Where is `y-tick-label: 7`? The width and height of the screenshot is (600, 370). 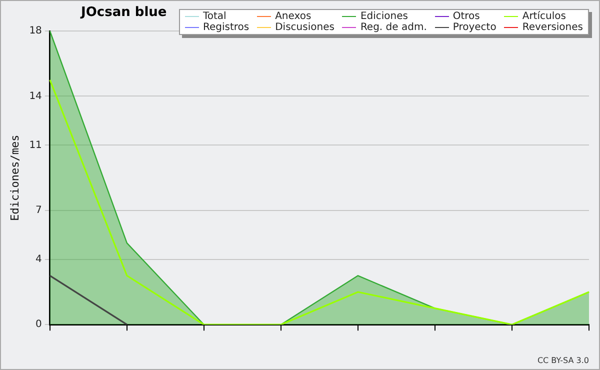
y-tick-label: 7 is located at coordinates (39, 210).